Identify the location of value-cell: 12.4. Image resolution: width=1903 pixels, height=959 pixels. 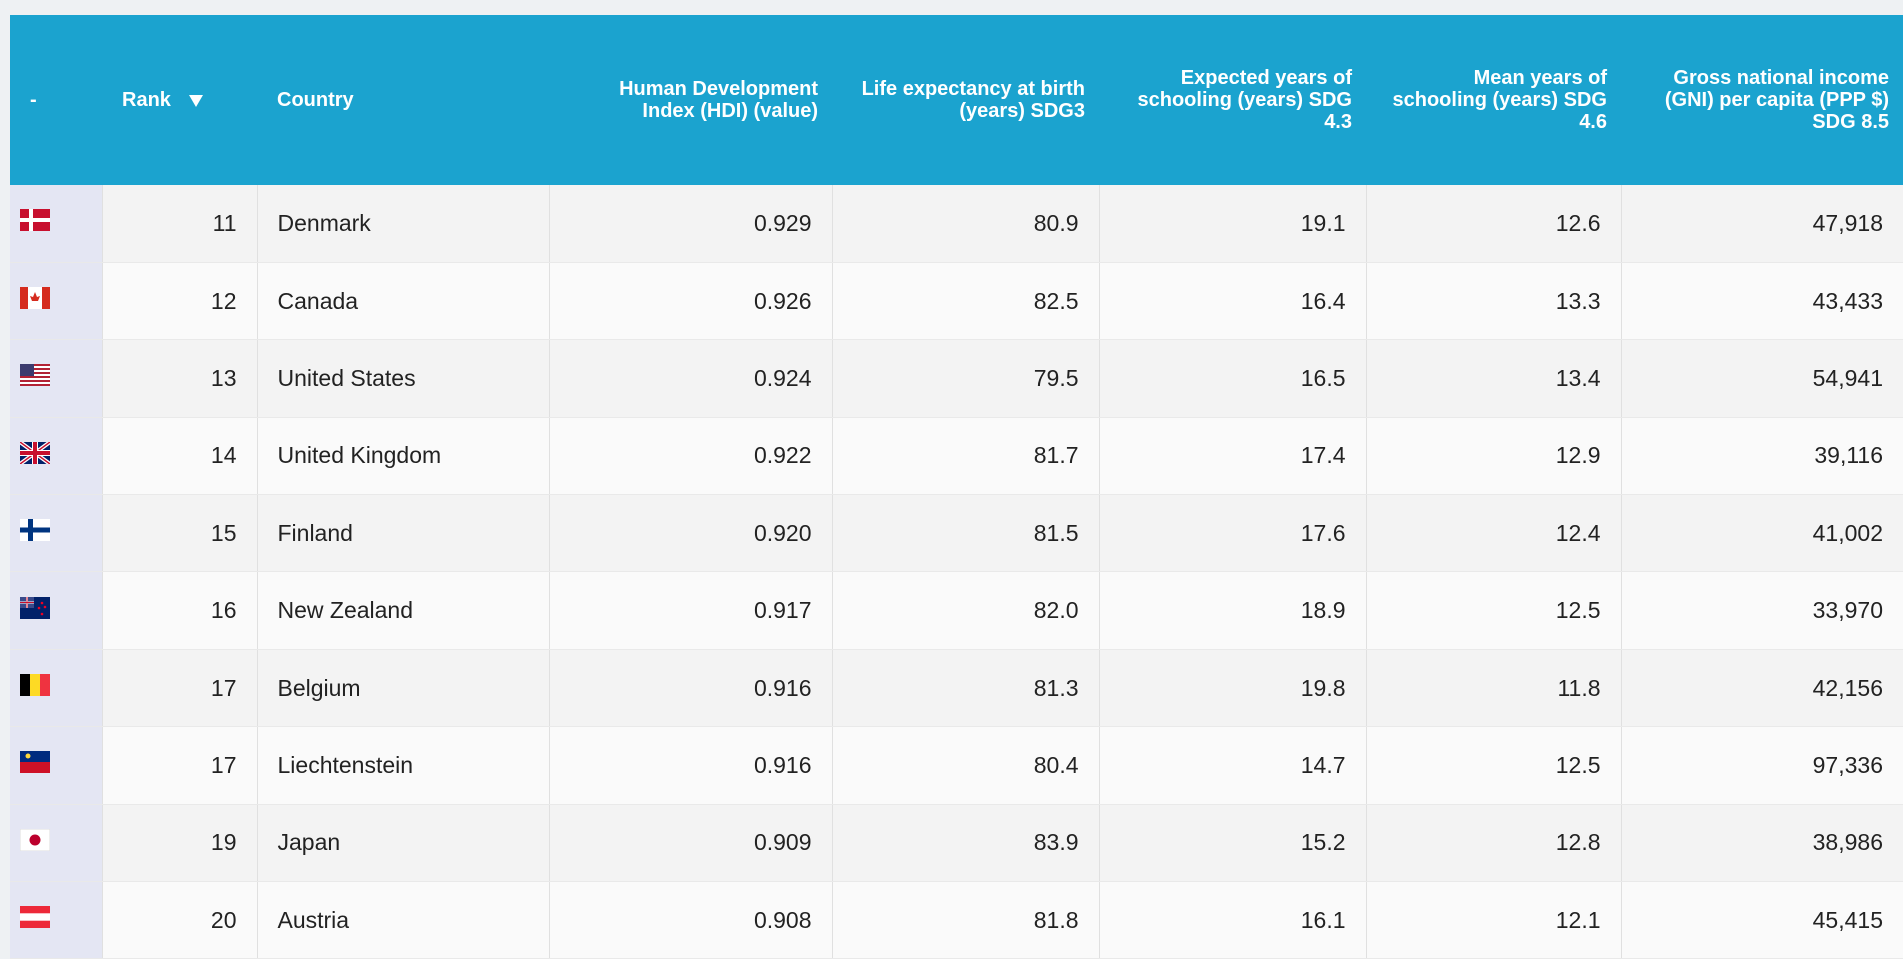
(1493, 533).